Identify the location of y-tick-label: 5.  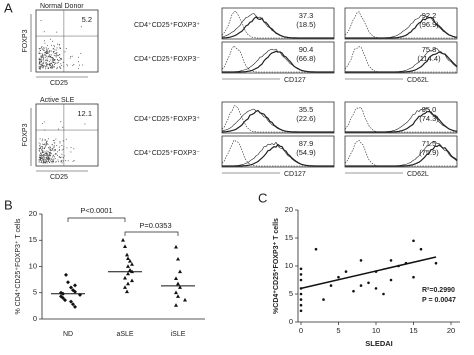
(35, 292).